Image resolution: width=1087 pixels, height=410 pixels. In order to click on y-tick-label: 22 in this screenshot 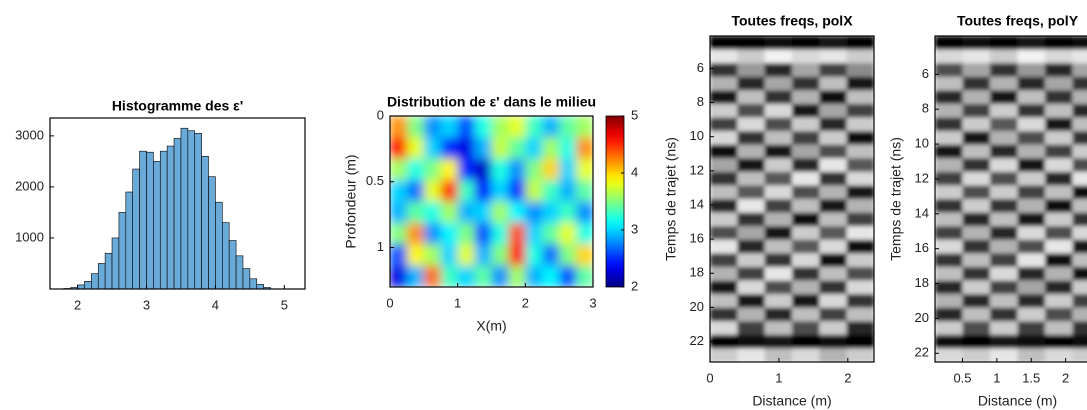, I will do `click(697, 340)`.